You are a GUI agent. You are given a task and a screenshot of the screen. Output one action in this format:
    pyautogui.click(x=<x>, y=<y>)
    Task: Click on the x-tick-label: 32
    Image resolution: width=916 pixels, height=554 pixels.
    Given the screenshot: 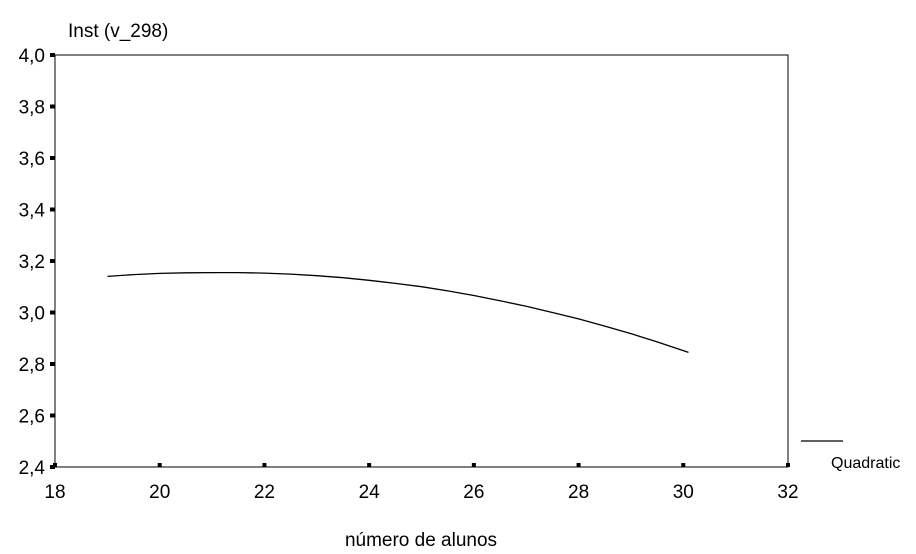 What is the action you would take?
    pyautogui.click(x=787, y=492)
    